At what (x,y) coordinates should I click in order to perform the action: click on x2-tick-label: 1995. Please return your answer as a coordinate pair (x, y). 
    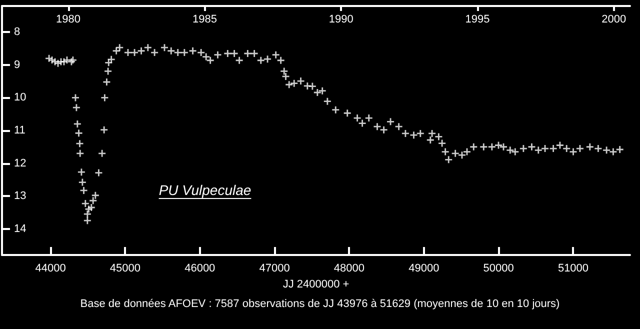
    Looking at the image, I should click on (477, 20).